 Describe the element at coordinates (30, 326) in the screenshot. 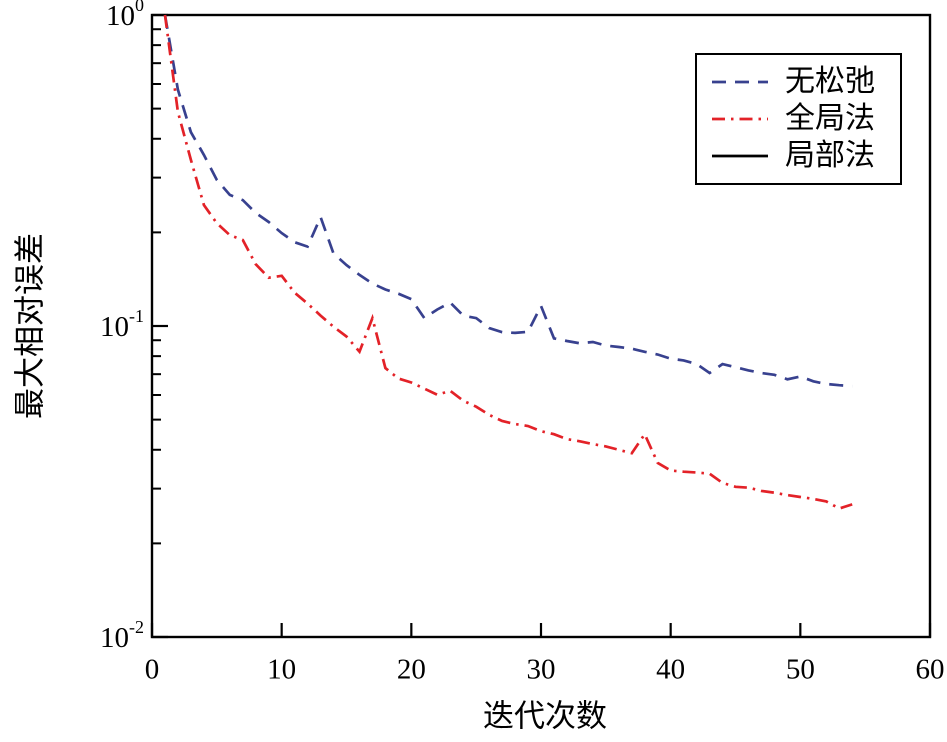

I see `y-axis-label: 最大相对误差` at that location.